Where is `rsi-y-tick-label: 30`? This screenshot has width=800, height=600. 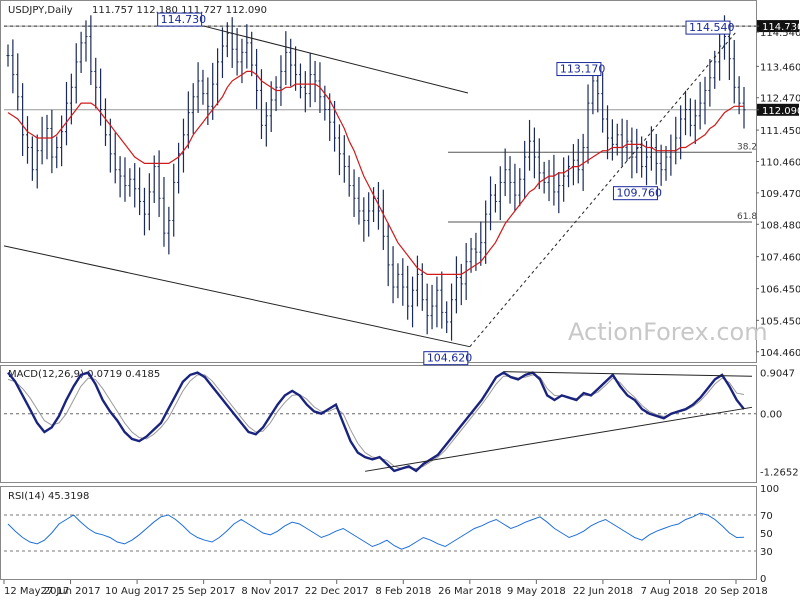
rsi-y-tick-label: 30 is located at coordinates (766, 552).